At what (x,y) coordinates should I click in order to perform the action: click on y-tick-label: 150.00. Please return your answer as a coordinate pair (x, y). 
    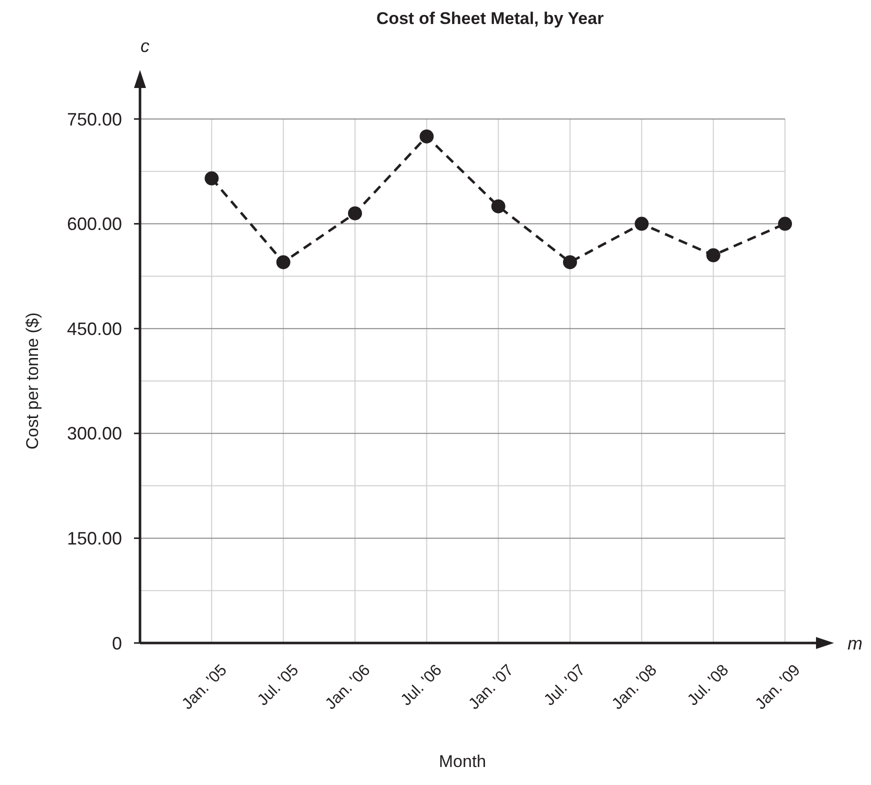
    Looking at the image, I should click on (94, 538).